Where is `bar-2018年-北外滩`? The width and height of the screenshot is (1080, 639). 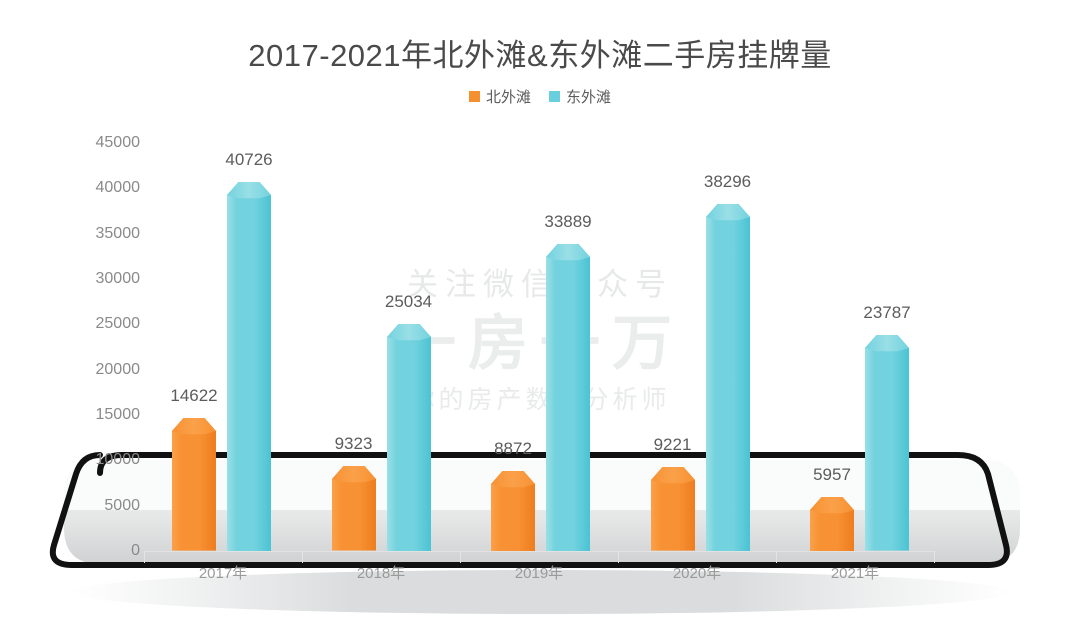 bar-2018年-北外滩 is located at coordinates (353, 508).